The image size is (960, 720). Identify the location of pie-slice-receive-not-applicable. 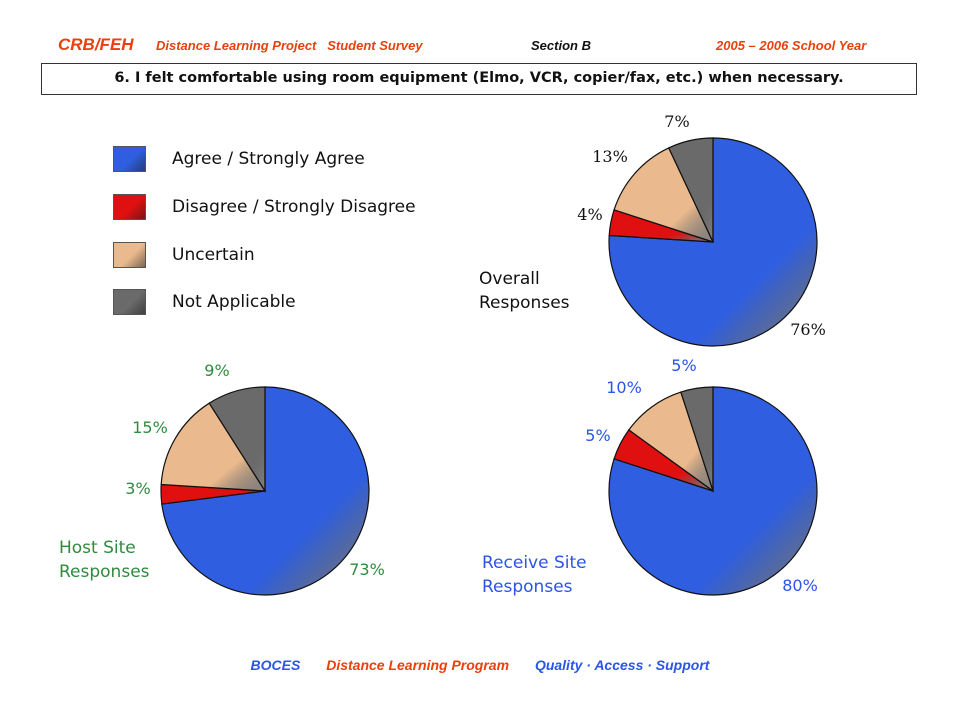
(697, 439).